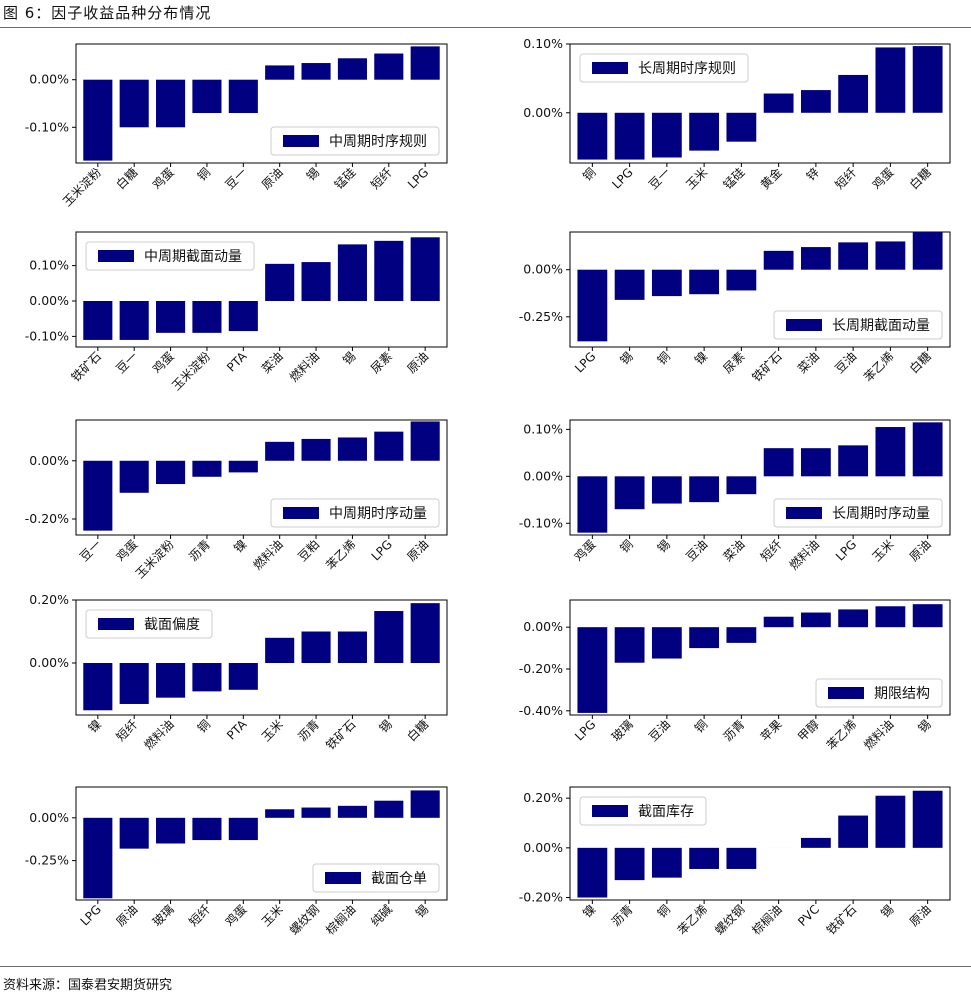 This screenshot has width=971, height=998. I want to click on legend: 期限结构, so click(879, 693).